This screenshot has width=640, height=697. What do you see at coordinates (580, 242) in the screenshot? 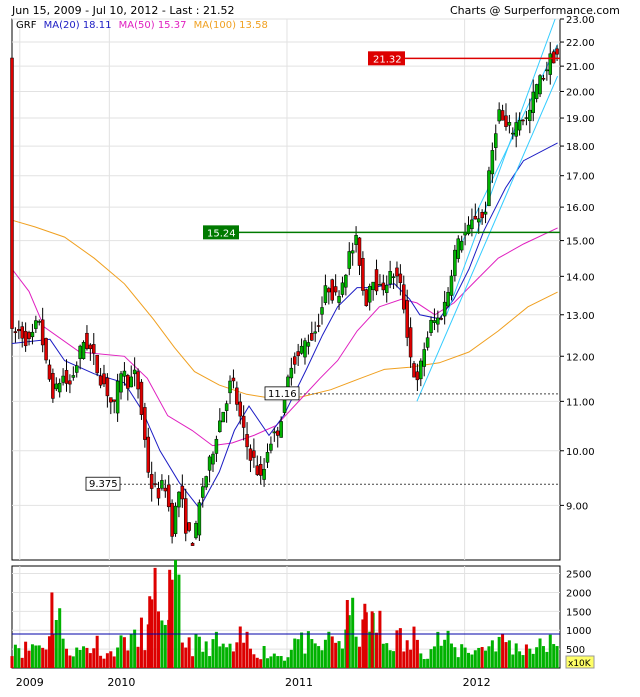
I see `price-tick-label: 15.00` at bounding box center [580, 242].